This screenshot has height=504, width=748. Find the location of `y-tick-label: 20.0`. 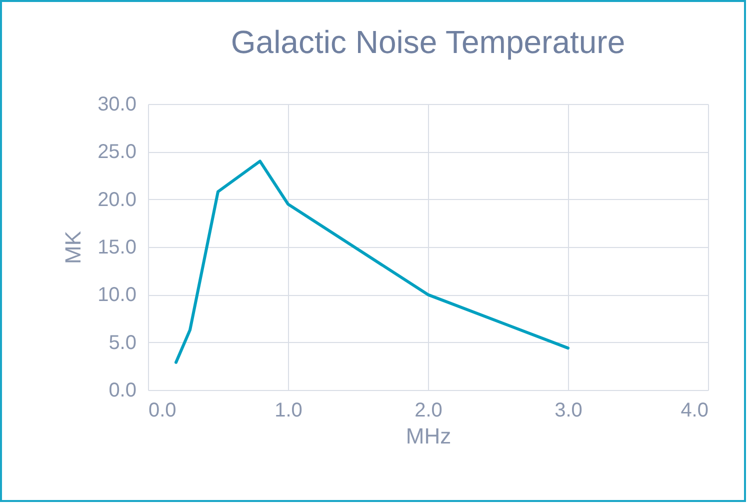

y-tick-label: 20.0 is located at coordinates (117, 199).